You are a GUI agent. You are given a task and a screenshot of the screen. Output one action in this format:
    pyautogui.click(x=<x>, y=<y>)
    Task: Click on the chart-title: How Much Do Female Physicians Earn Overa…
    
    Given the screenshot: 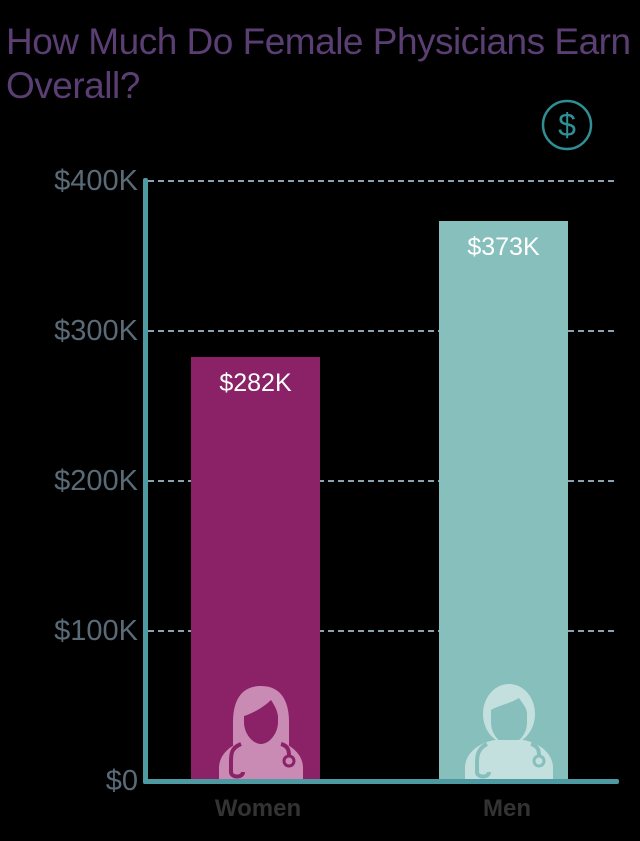 What is the action you would take?
    pyautogui.click(x=318, y=63)
    